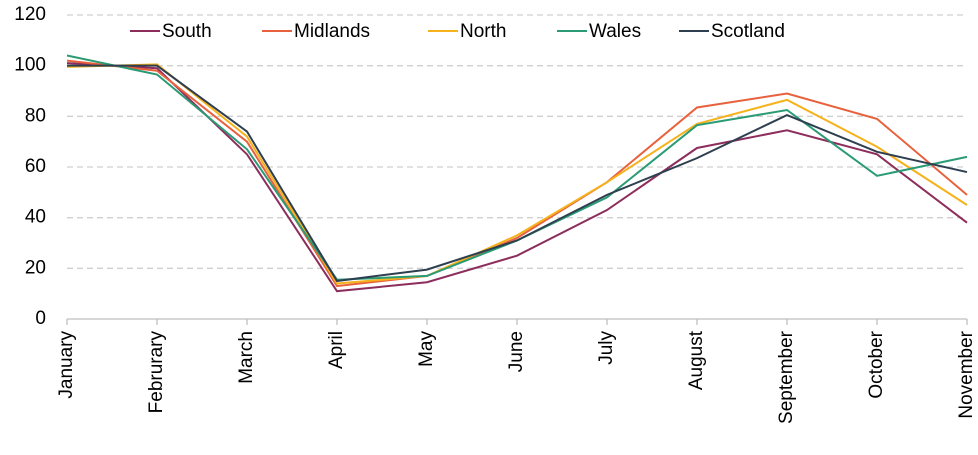 This screenshot has width=978, height=455. What do you see at coordinates (786, 377) in the screenshot?
I see `x-tick-label: September` at bounding box center [786, 377].